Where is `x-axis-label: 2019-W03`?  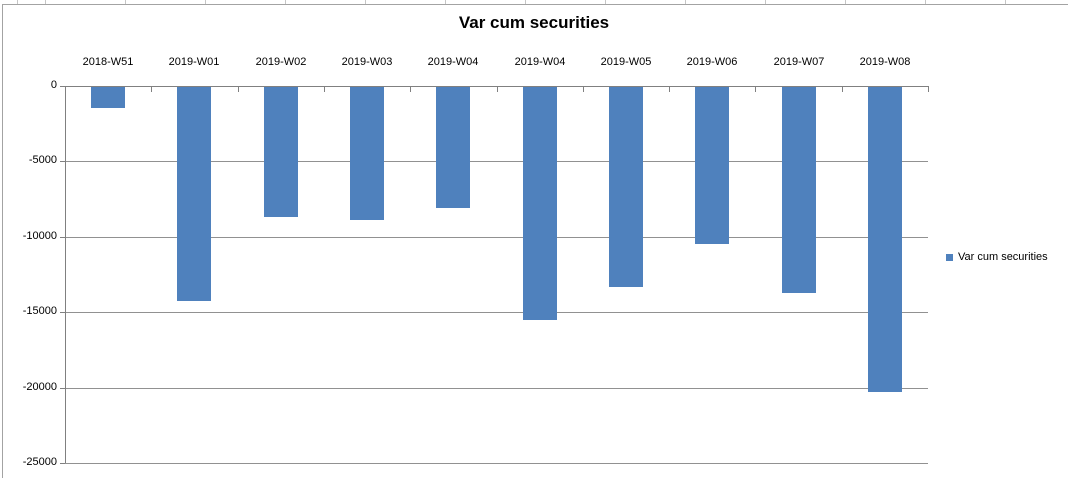
x-axis-label: 2019-W03 is located at coordinates (367, 62).